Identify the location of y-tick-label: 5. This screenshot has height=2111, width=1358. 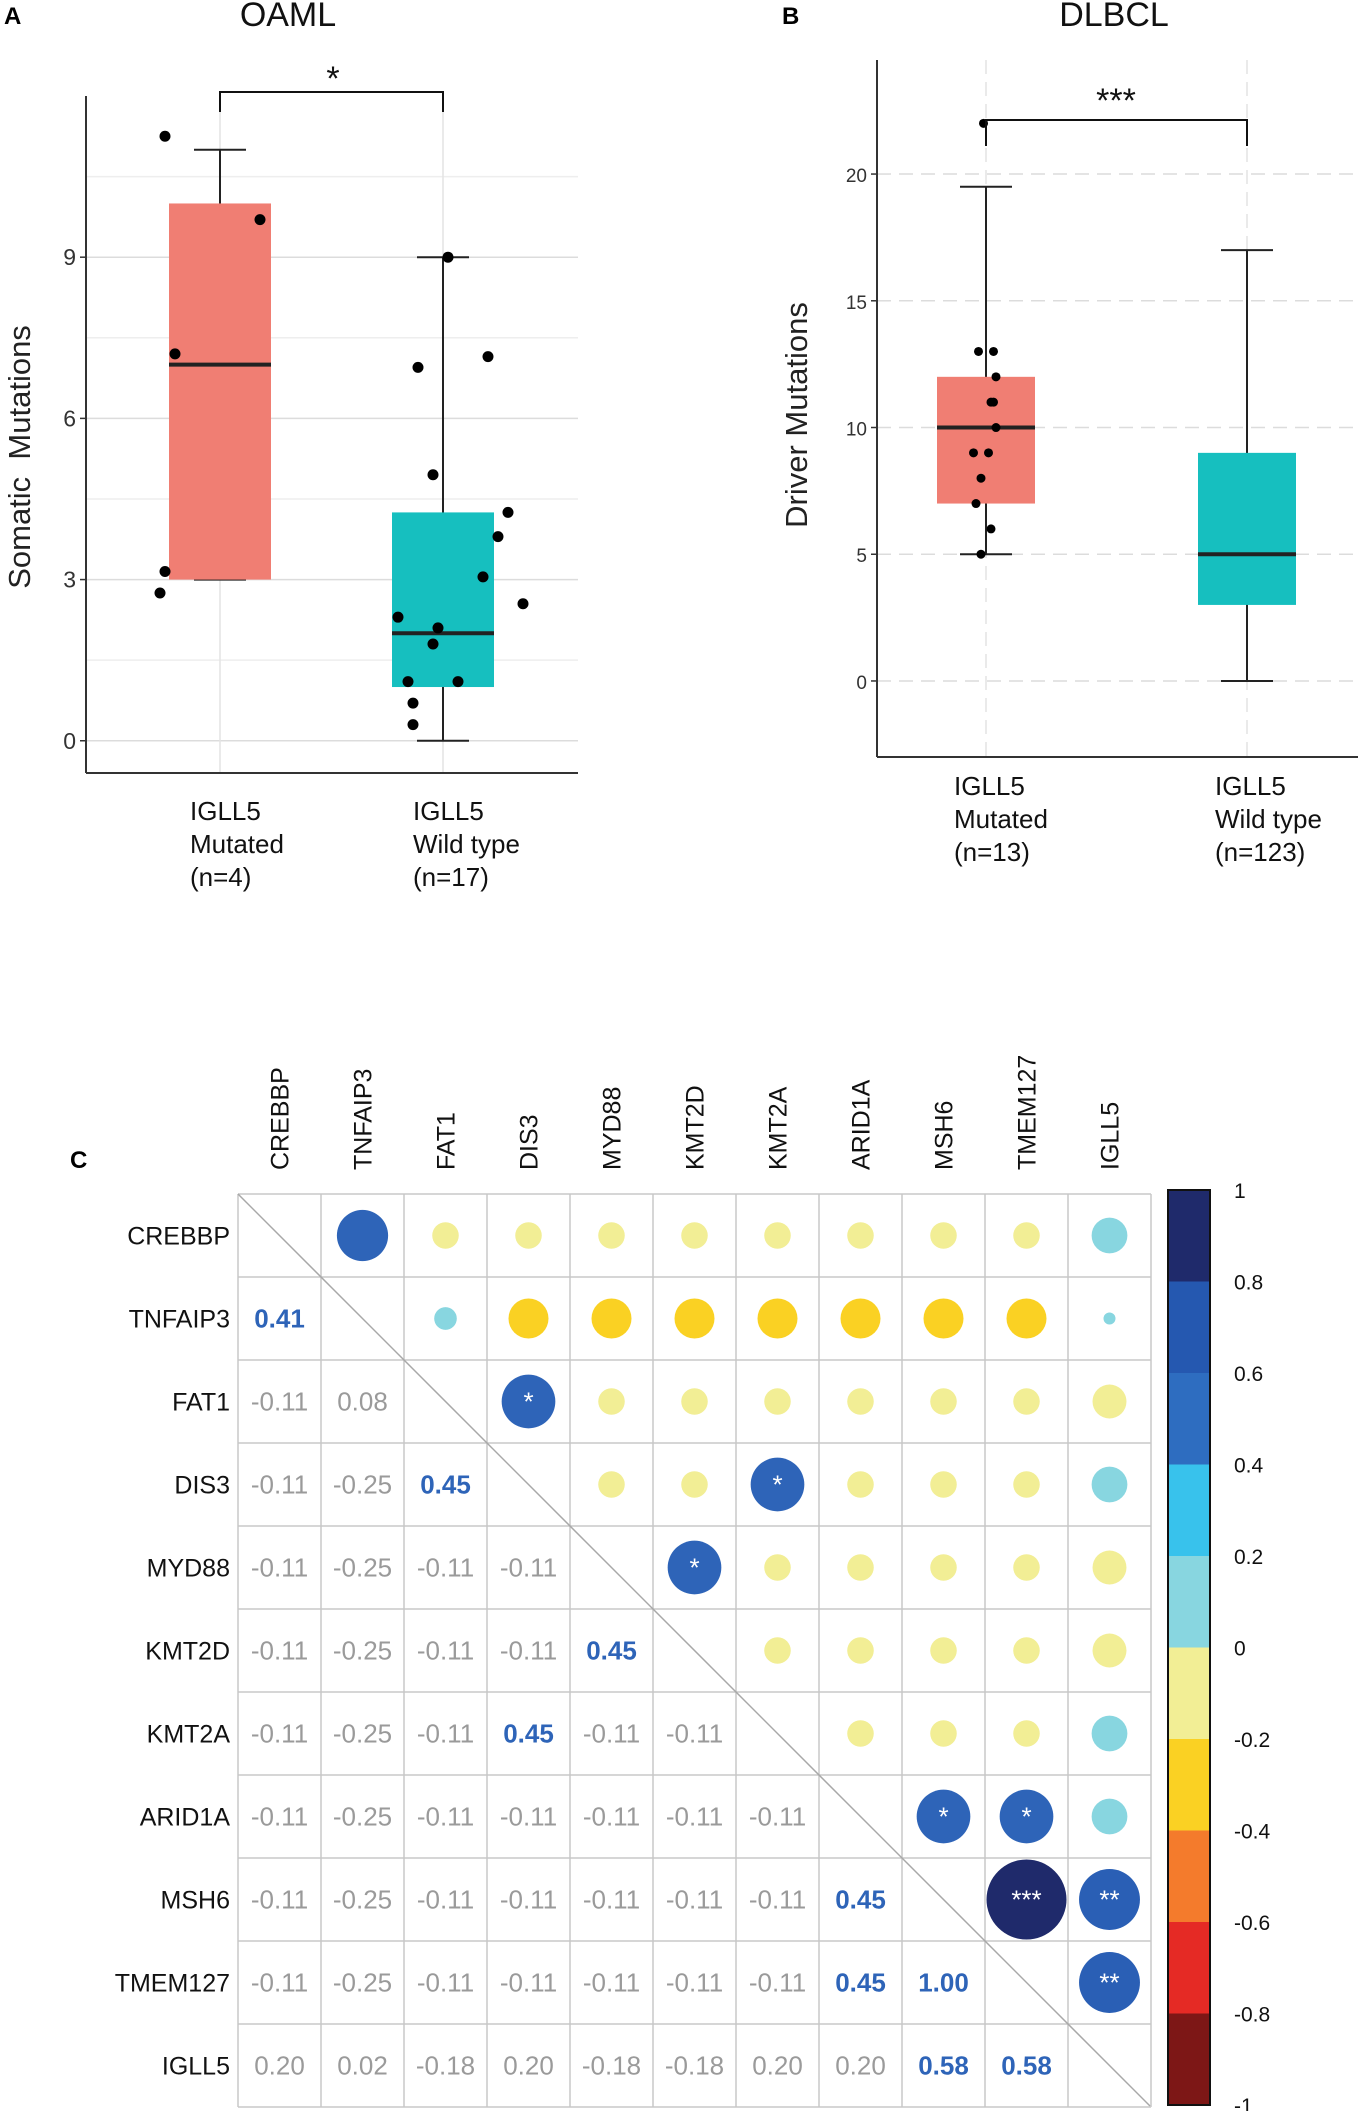
(861, 556).